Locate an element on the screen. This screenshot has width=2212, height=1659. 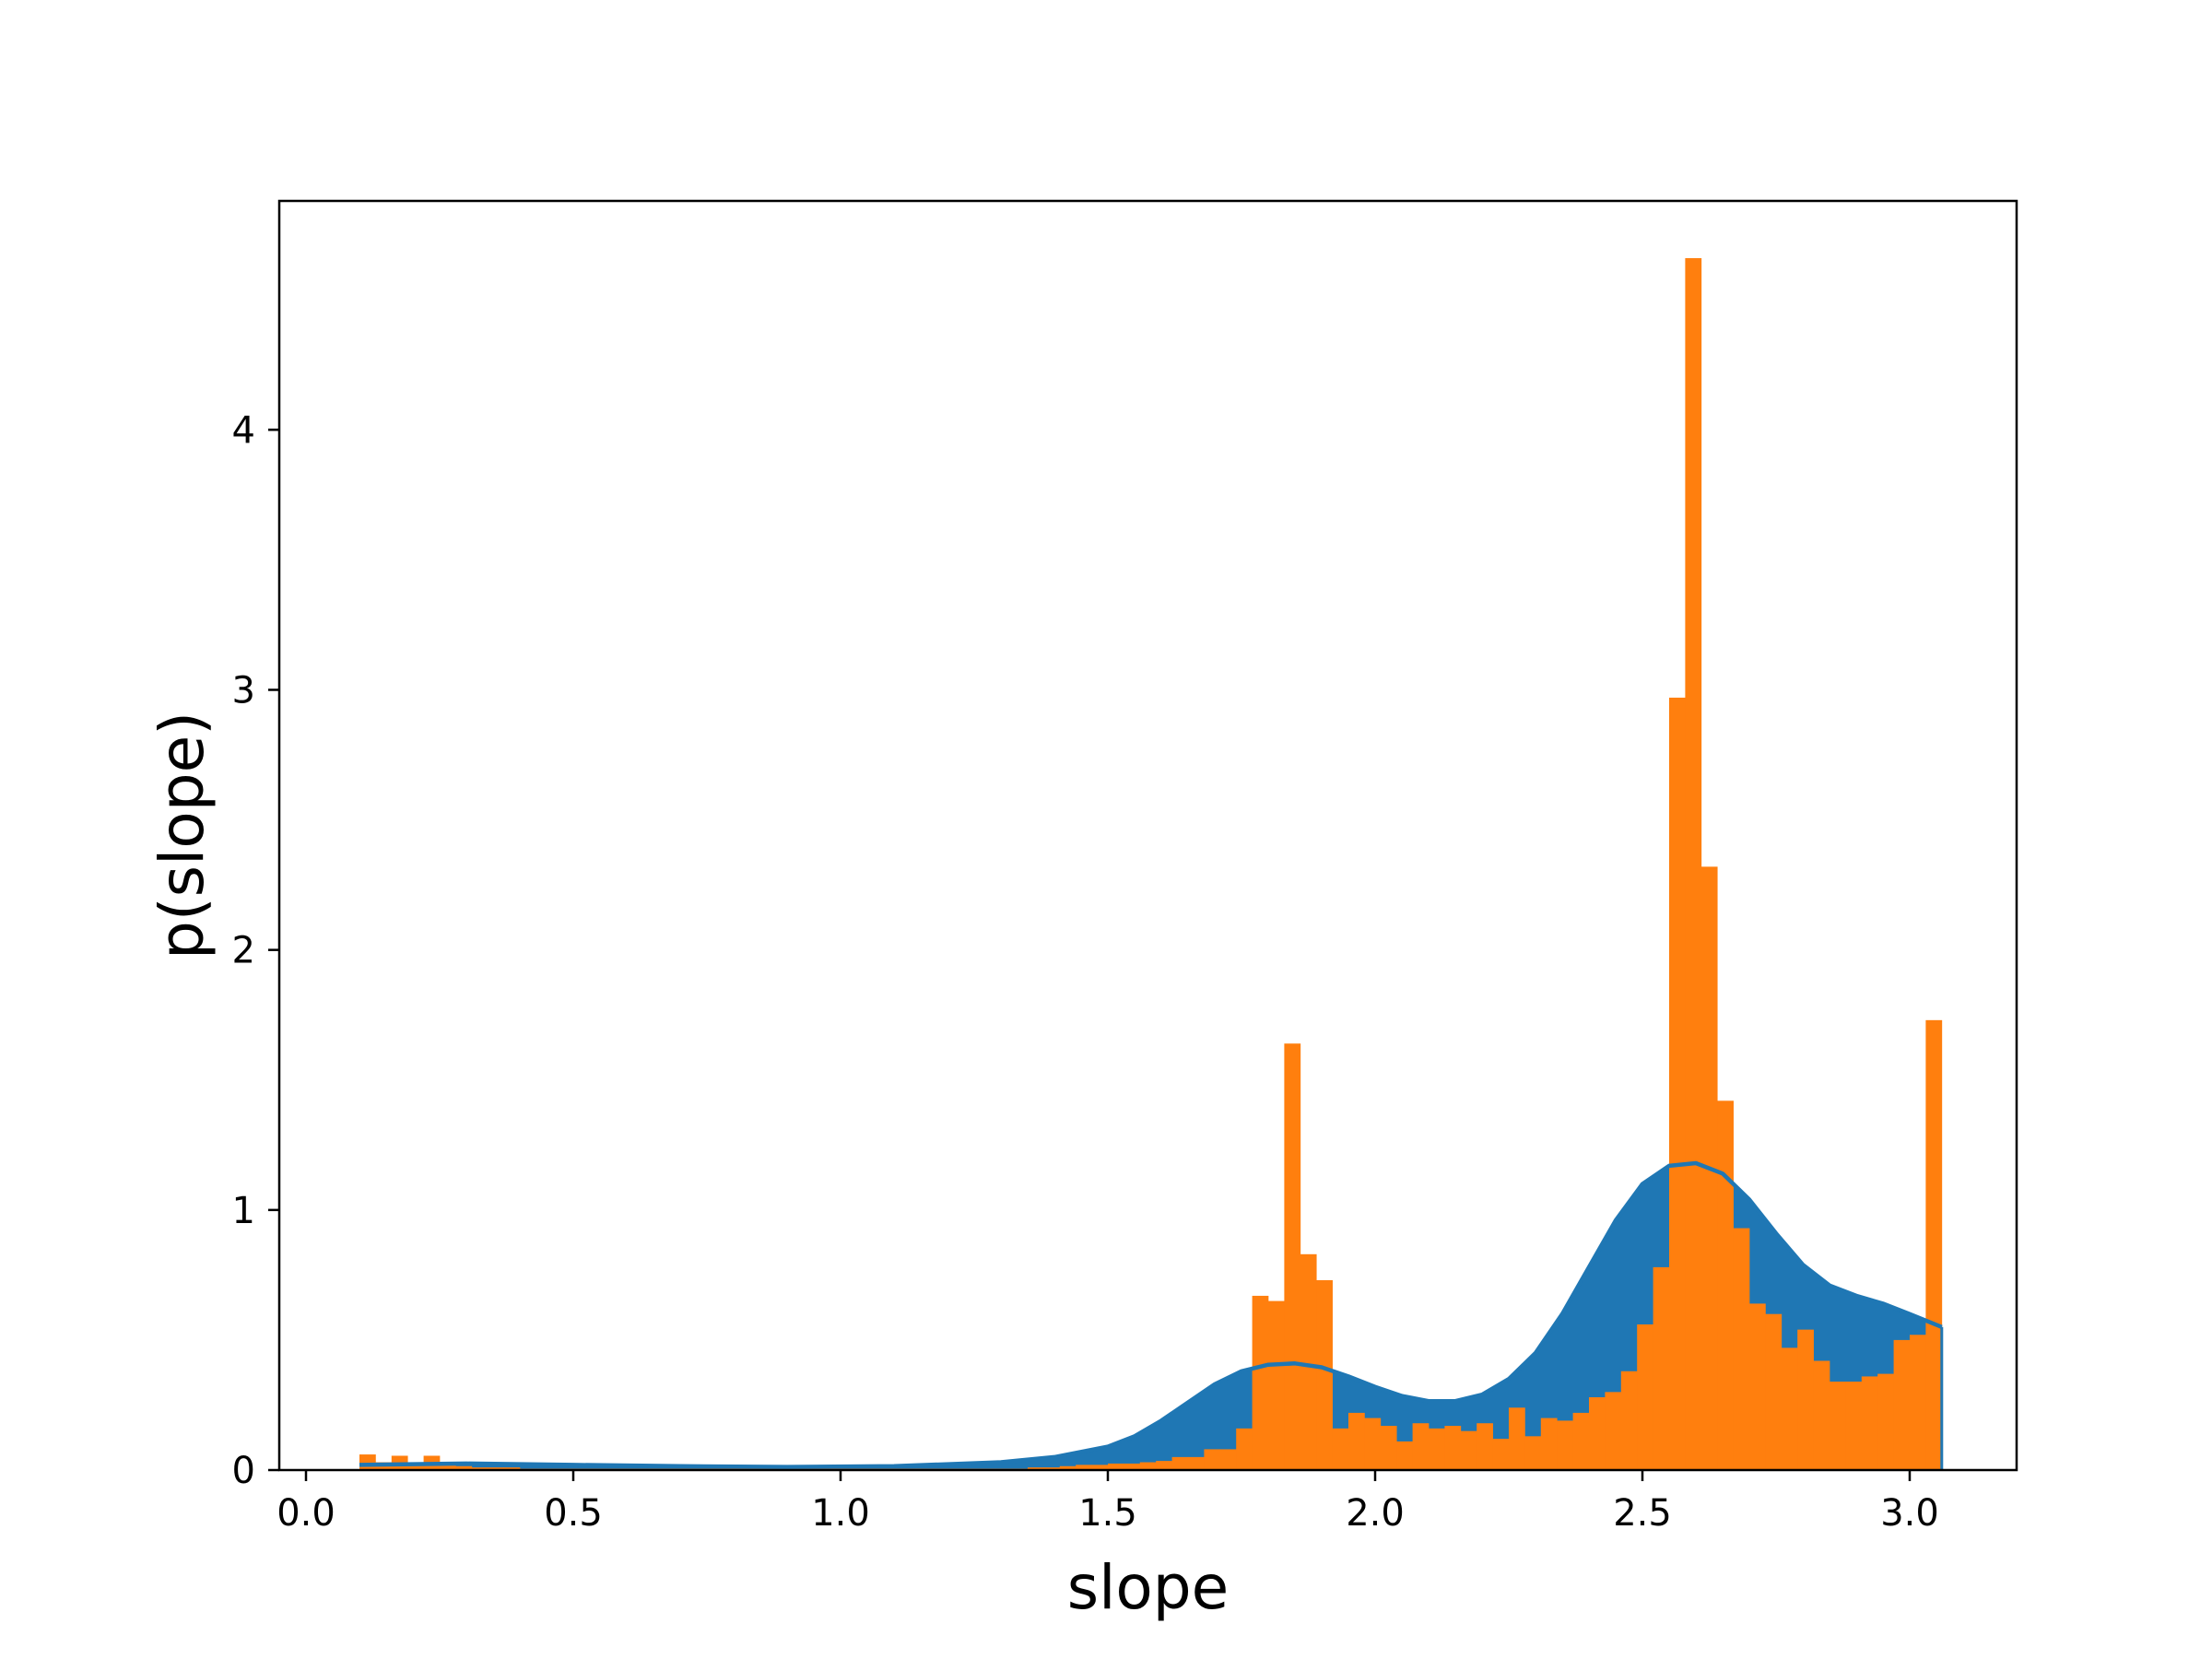
kde-curve is located at coordinates (1151, 1314).